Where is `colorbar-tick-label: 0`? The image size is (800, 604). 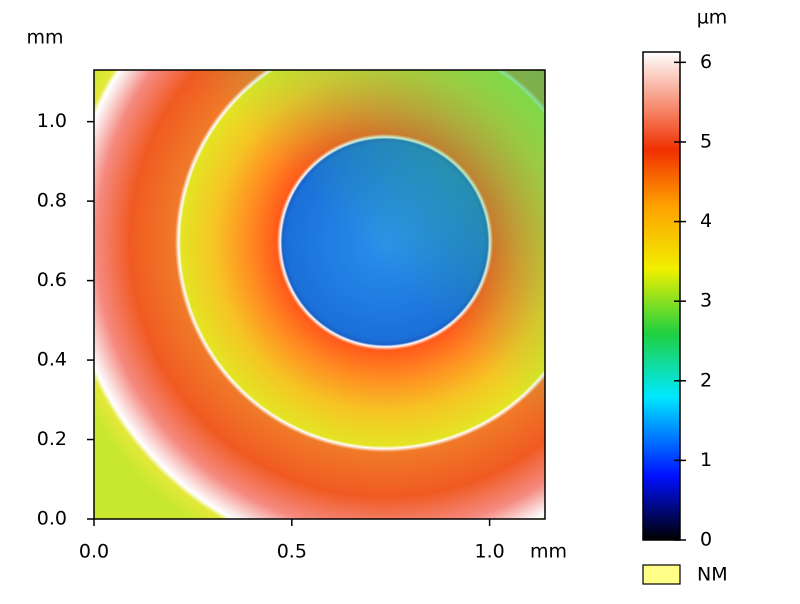 colorbar-tick-label: 0 is located at coordinates (706, 540).